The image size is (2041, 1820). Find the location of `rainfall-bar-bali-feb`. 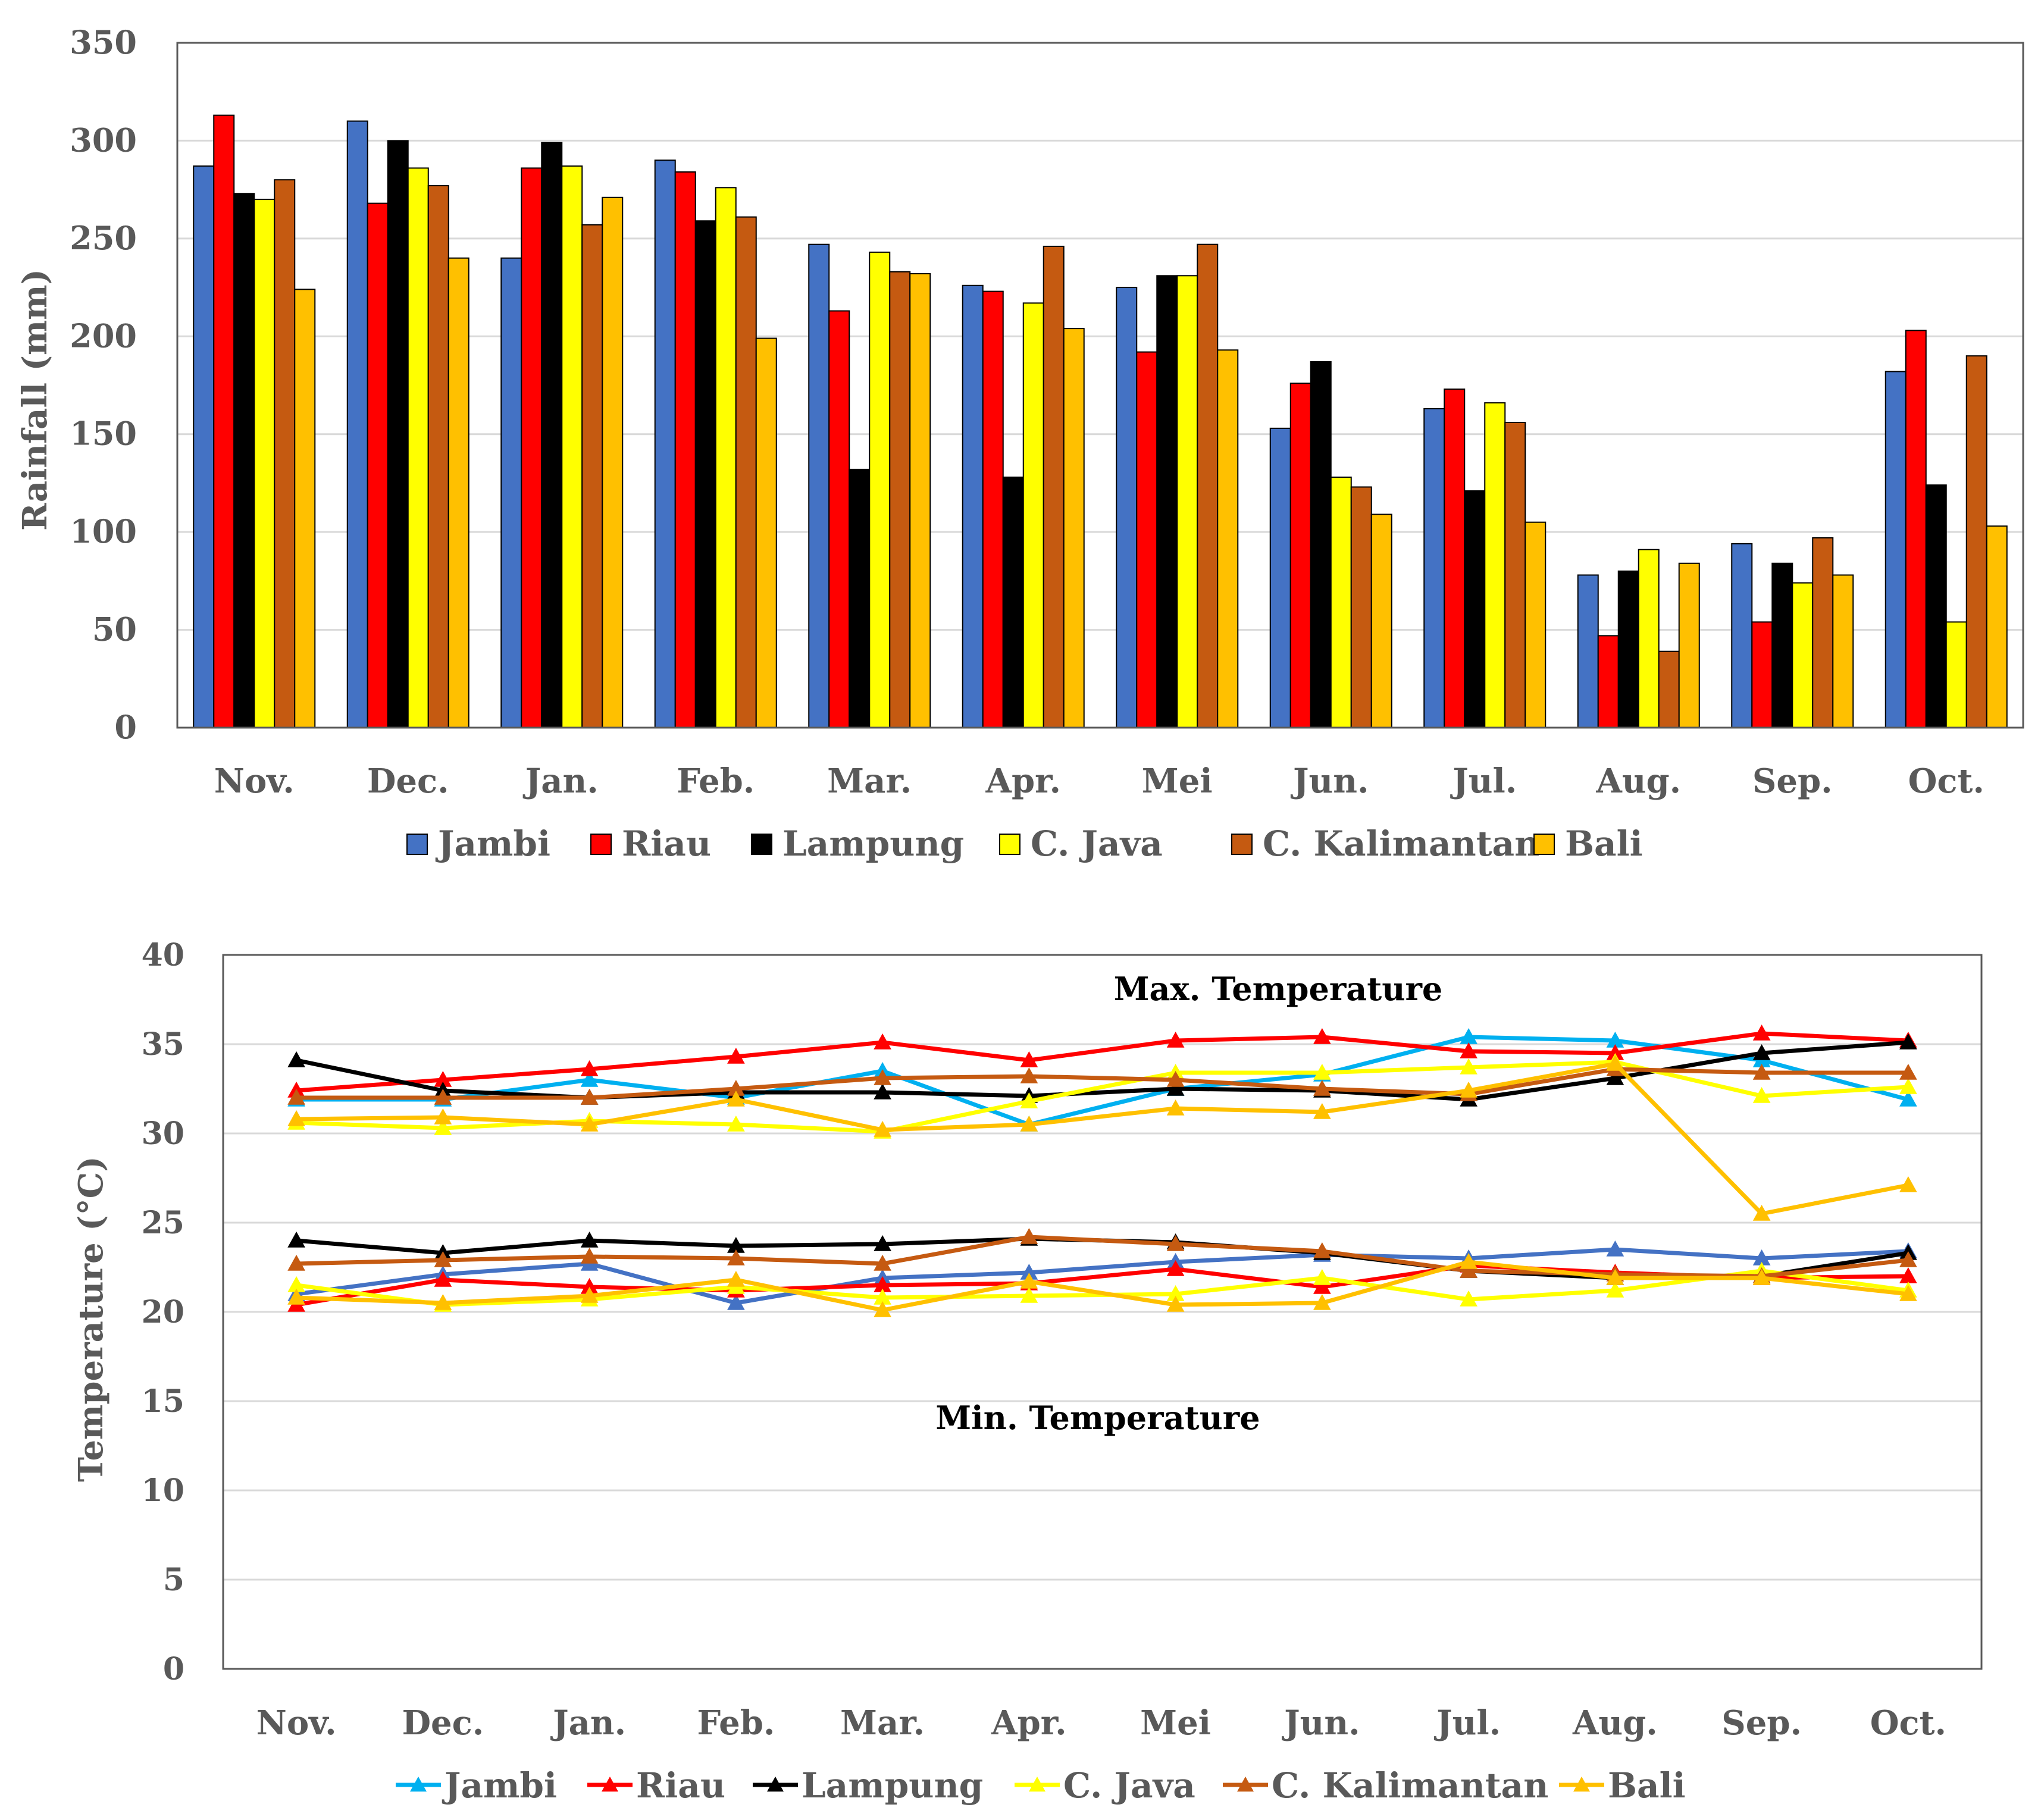

rainfall-bar-bali-feb is located at coordinates (766, 532).